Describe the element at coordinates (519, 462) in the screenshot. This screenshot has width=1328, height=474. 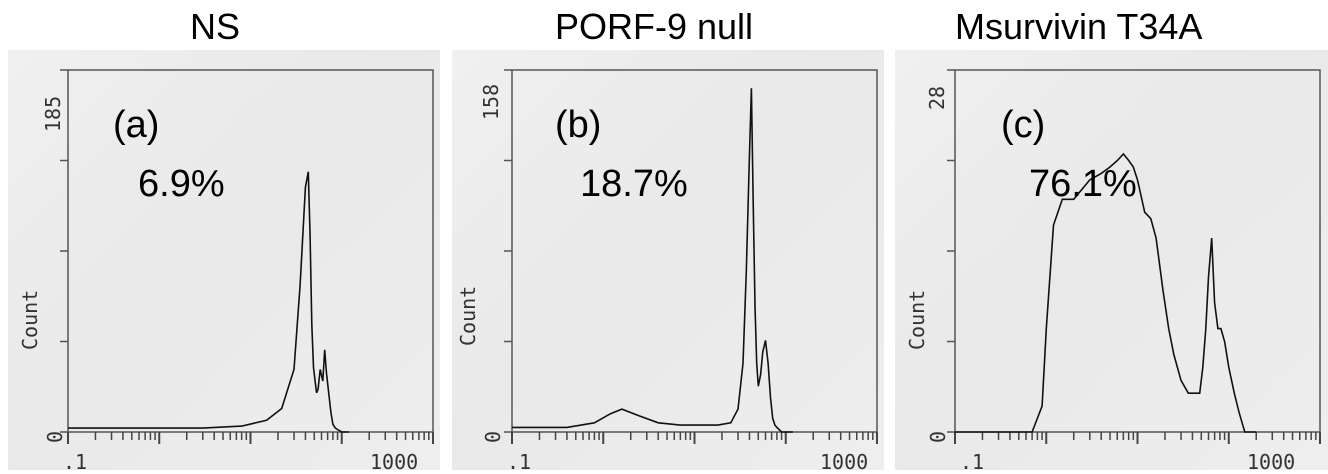
I see `panel-b-xmin-label: .1` at that location.